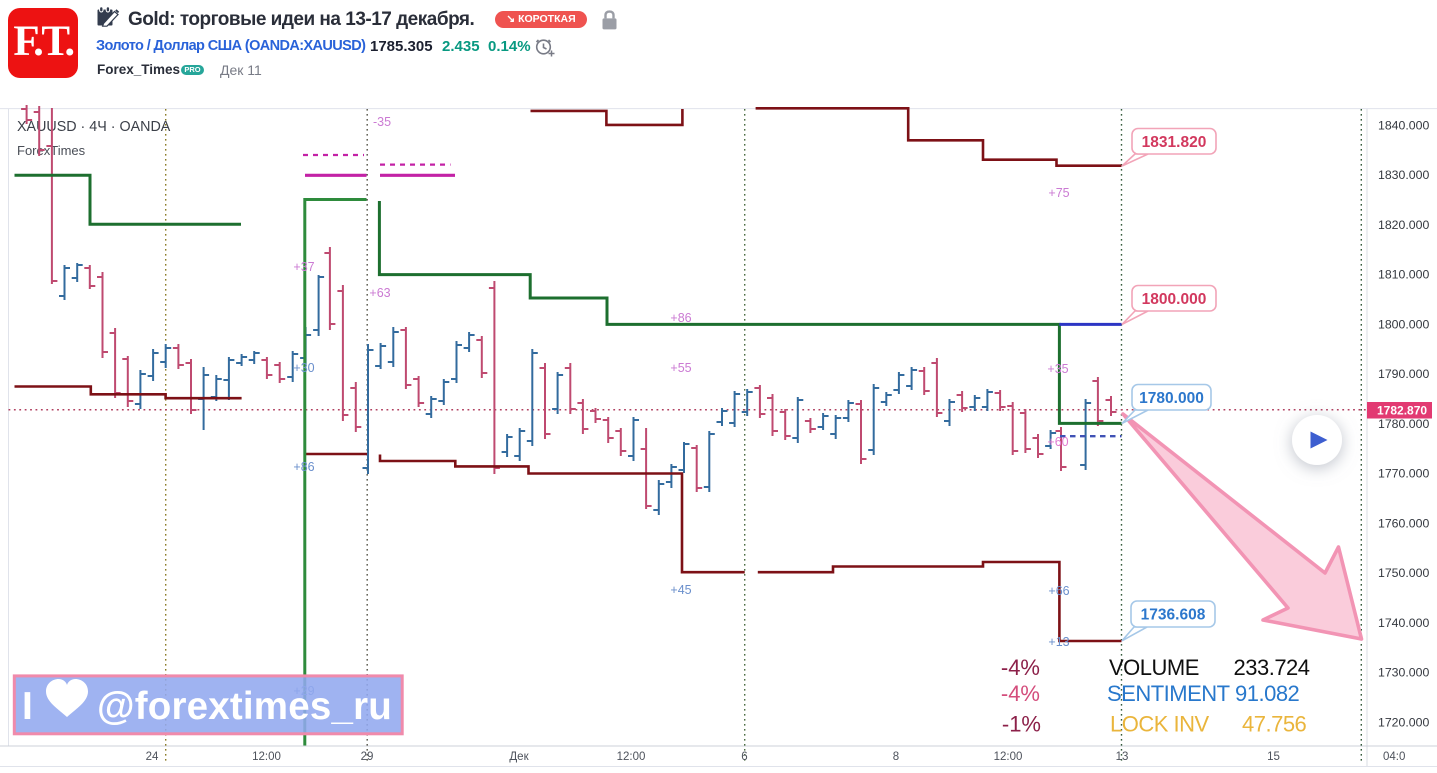  What do you see at coordinates (896, 757) in the screenshot?
I see `svg-text: 8` at bounding box center [896, 757].